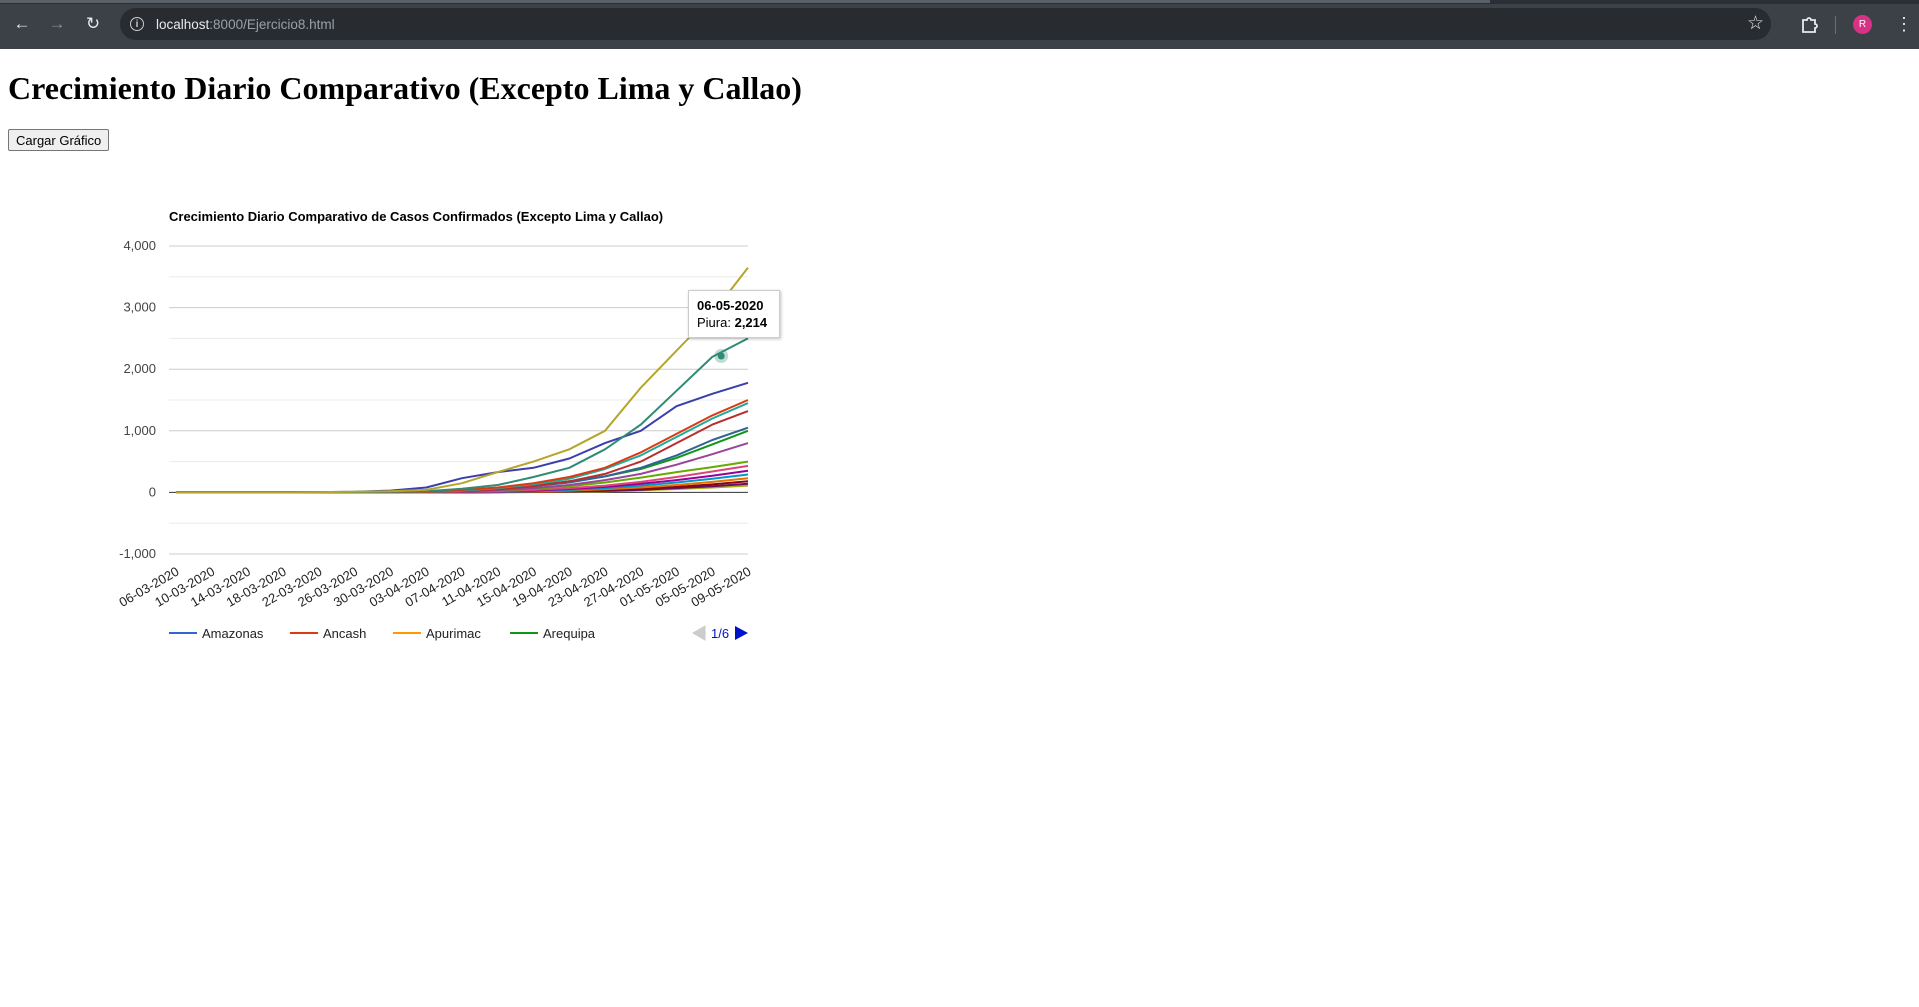  Describe the element at coordinates (93, 23) in the screenshot. I see `reload-icon: ↻` at that location.